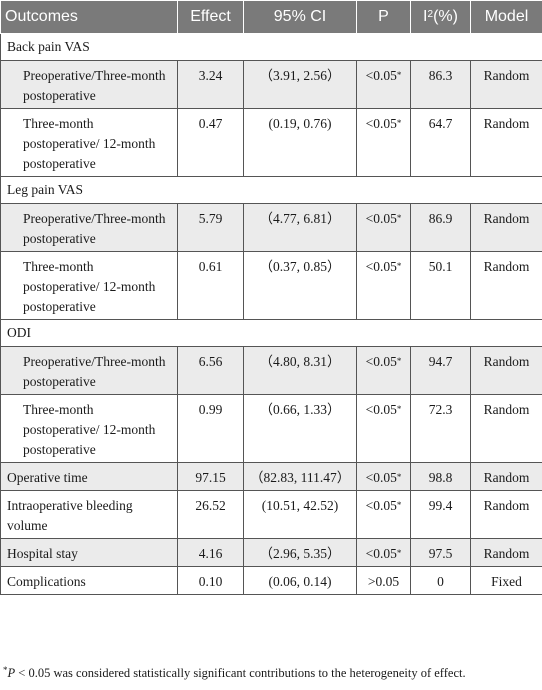  What do you see at coordinates (445, 16) in the screenshot?
I see `header-i2-unit: (%)` at bounding box center [445, 16].